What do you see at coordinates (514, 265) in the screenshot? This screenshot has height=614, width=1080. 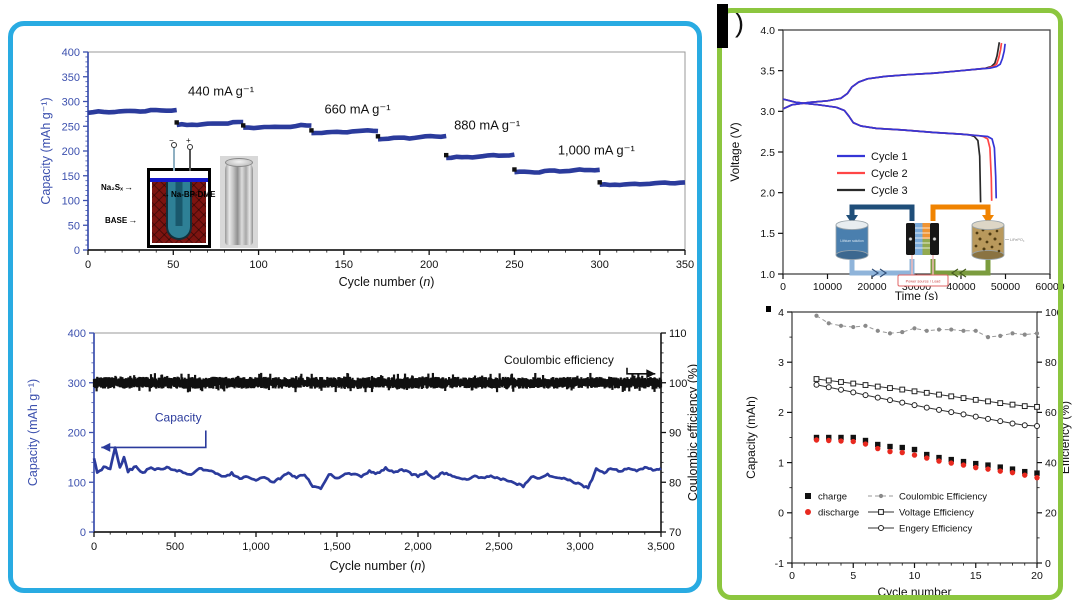 I see `svg-text: 250` at bounding box center [514, 265].